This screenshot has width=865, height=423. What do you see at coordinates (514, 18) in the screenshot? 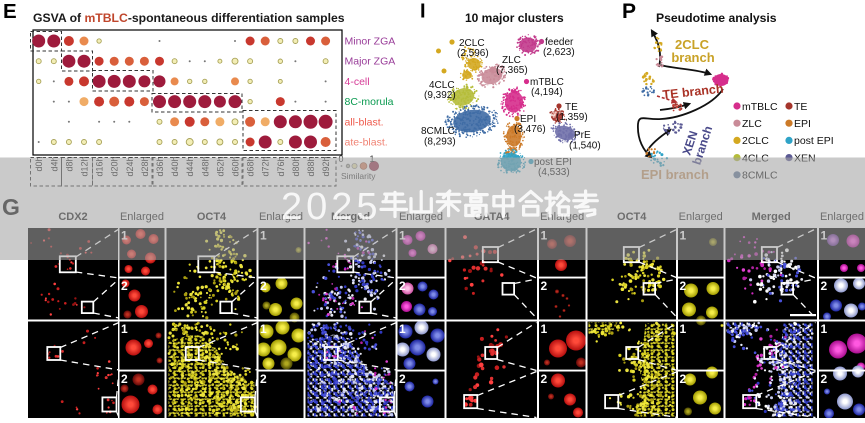
I see `svg-text: 10 major clusters` at bounding box center [514, 18].